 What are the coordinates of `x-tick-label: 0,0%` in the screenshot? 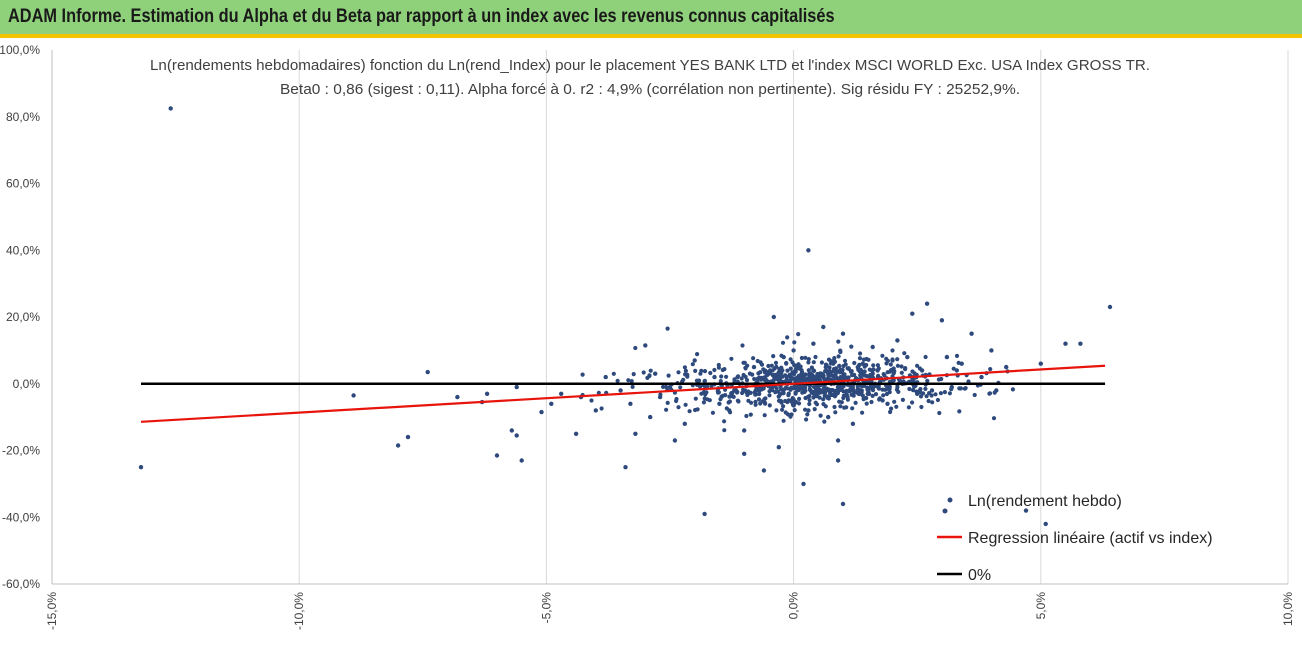 It's located at (794, 606).